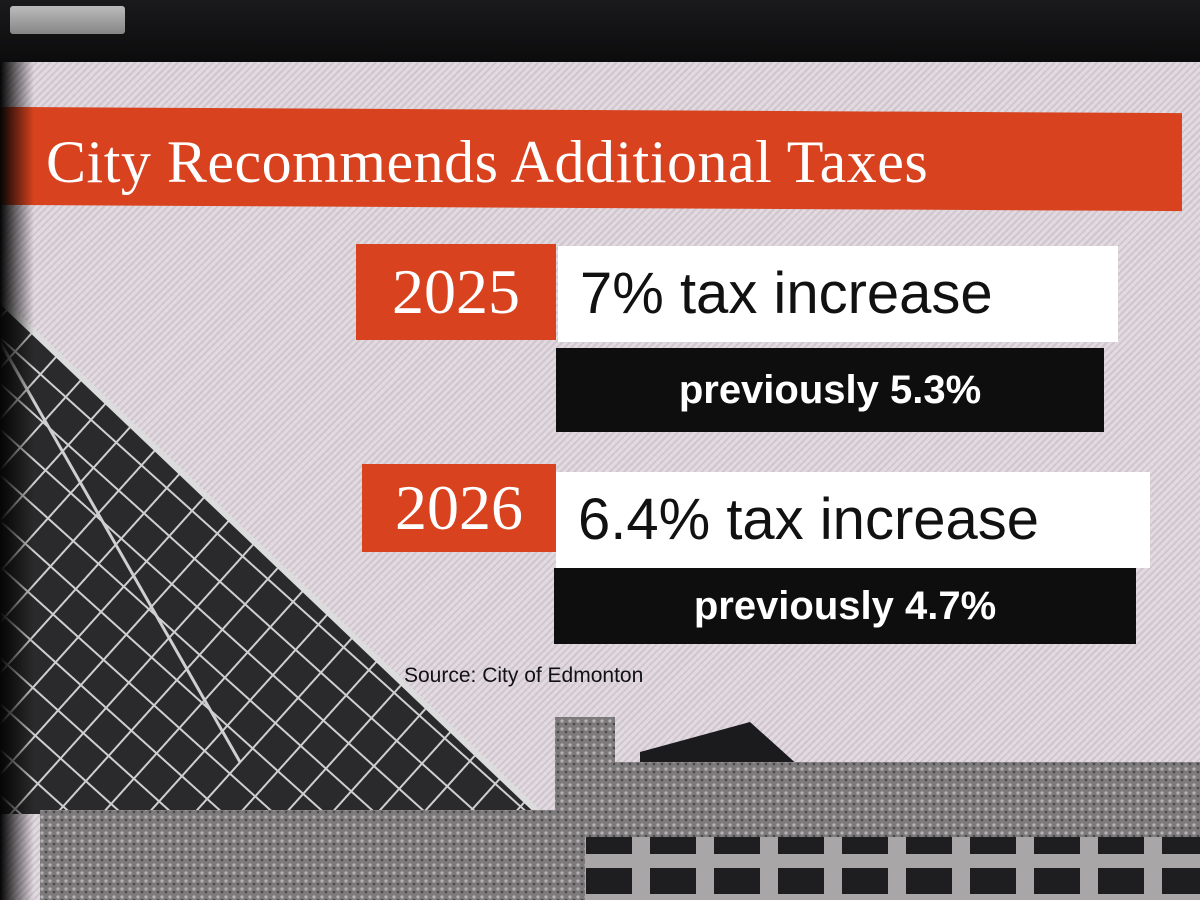 The height and width of the screenshot is (900, 1200). What do you see at coordinates (600, 35) in the screenshot?
I see `tv-top-bezel` at bounding box center [600, 35].